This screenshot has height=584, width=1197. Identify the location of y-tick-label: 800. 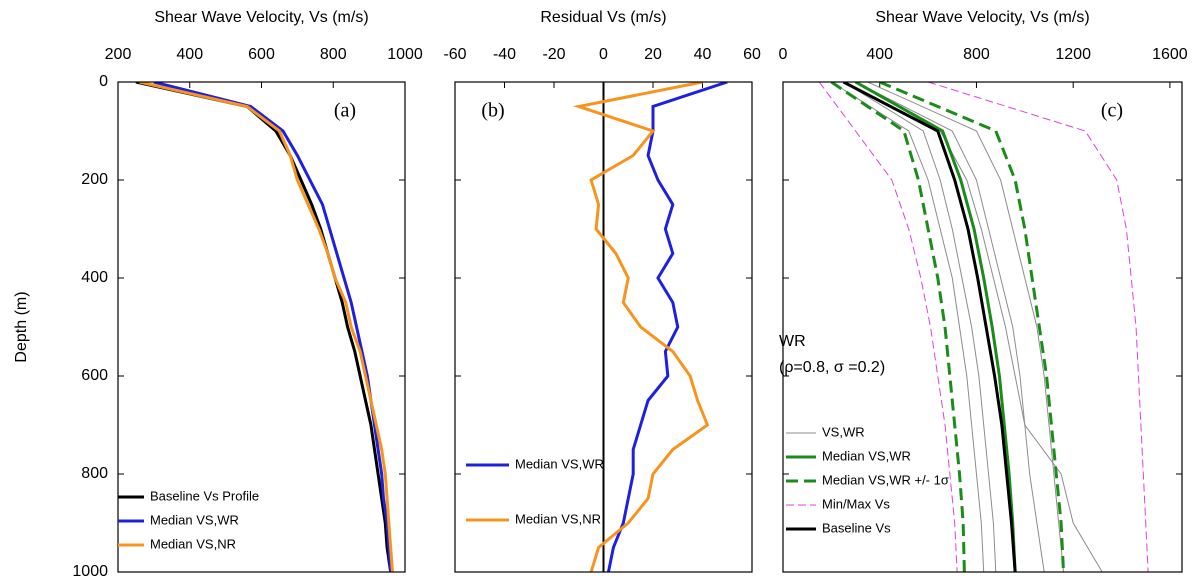
(94, 473).